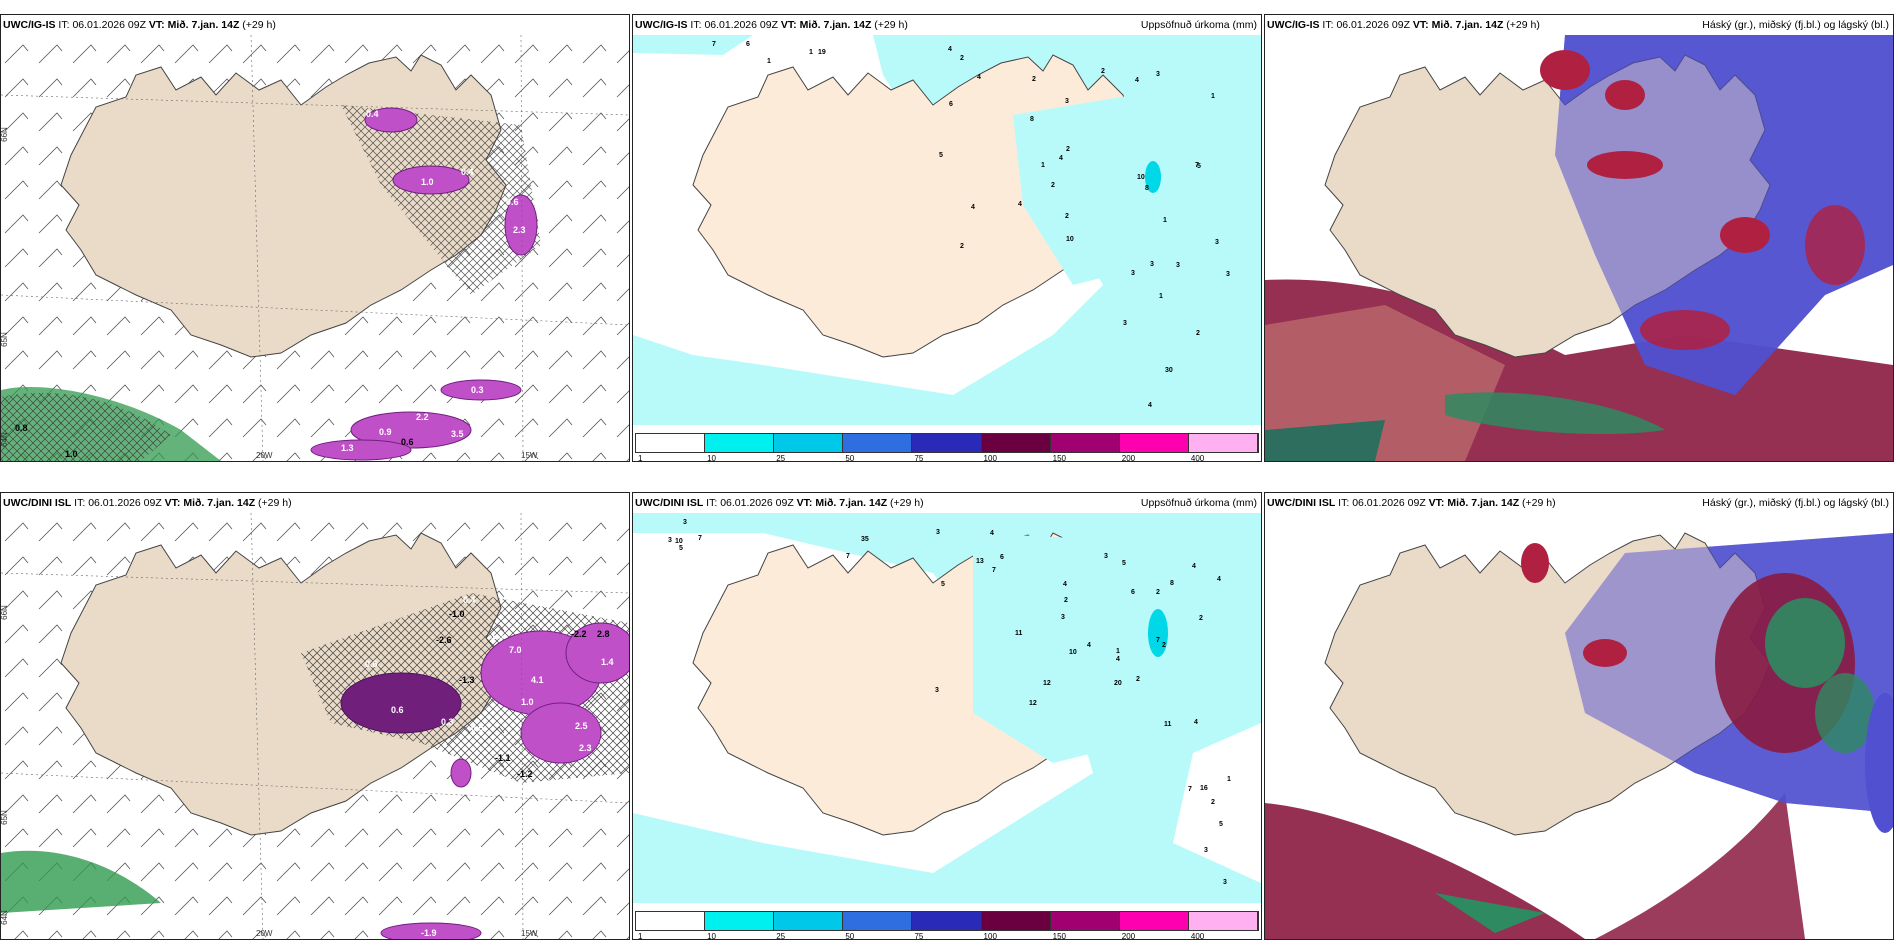 This screenshot has height=950, width=1900. I want to click on legend-tick: 1, so click(640, 936).